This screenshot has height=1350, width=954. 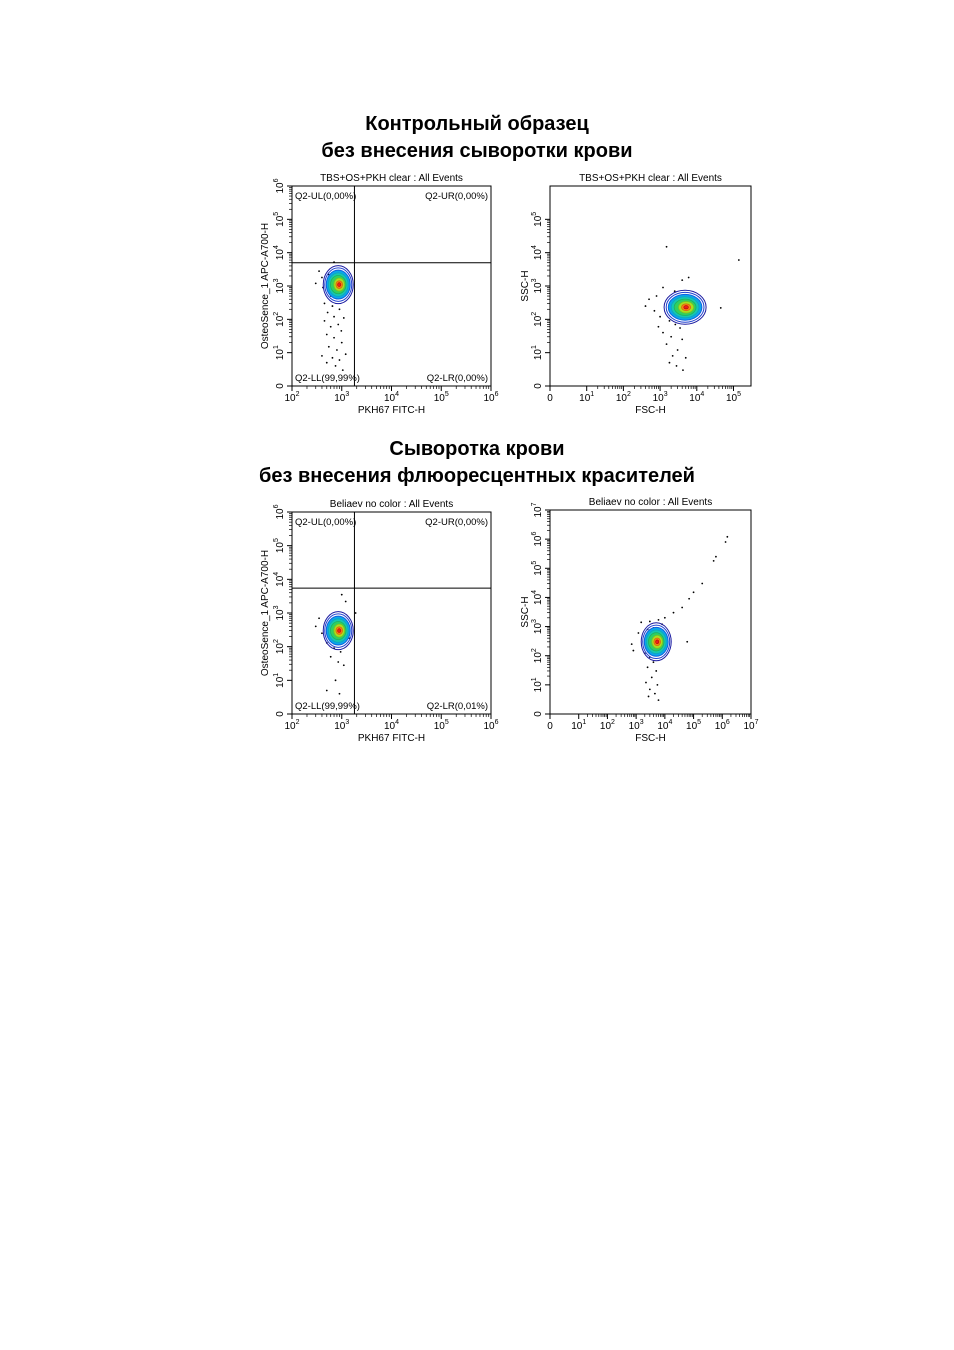 What do you see at coordinates (537, 509) in the screenshot?
I see `y-tick-label: 10⁷` at bounding box center [537, 509].